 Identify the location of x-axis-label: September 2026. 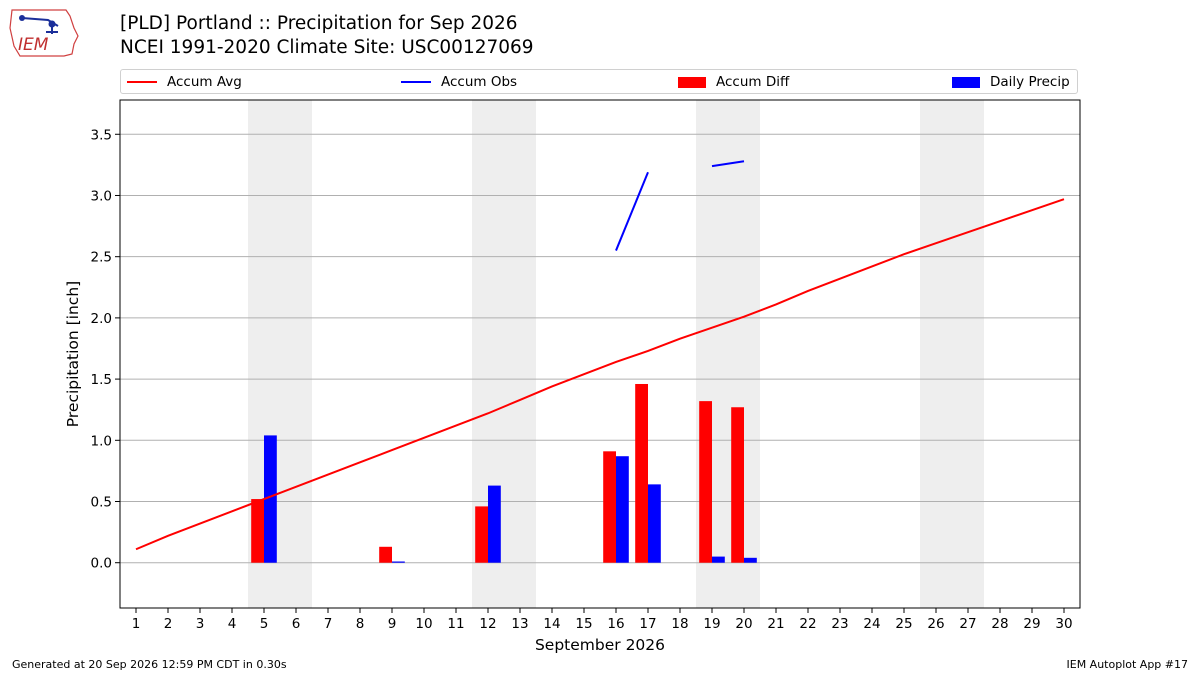
(600, 645).